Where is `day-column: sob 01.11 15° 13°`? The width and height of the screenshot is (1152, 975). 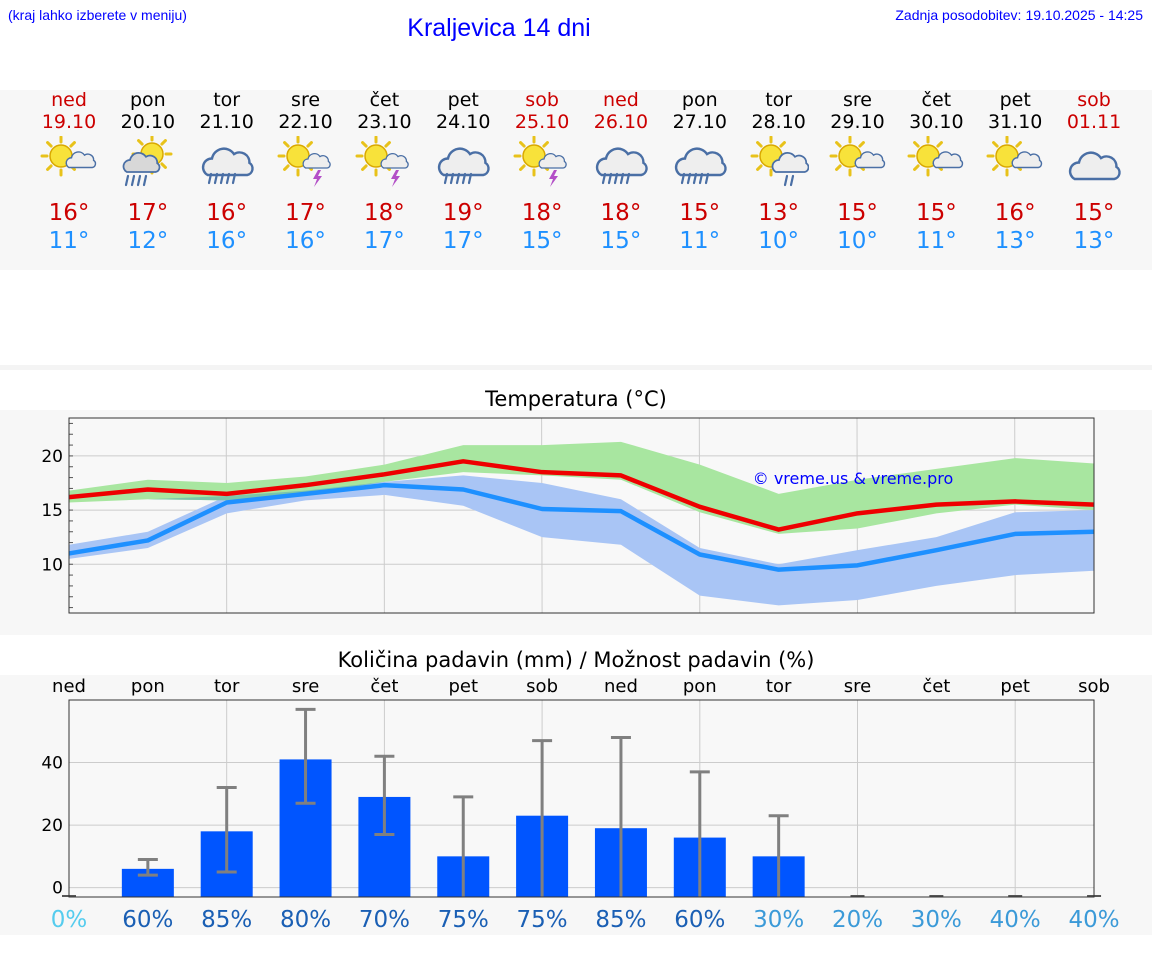
day-column: sob 01.11 15° 13° is located at coordinates (1094, 172).